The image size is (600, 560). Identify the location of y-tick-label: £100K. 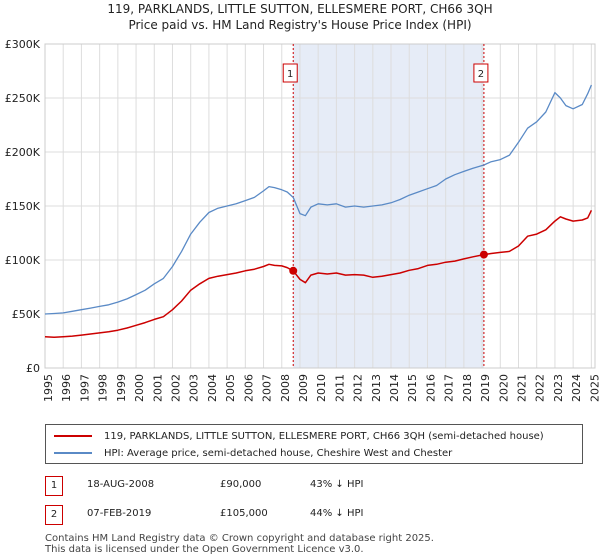
(23, 260).